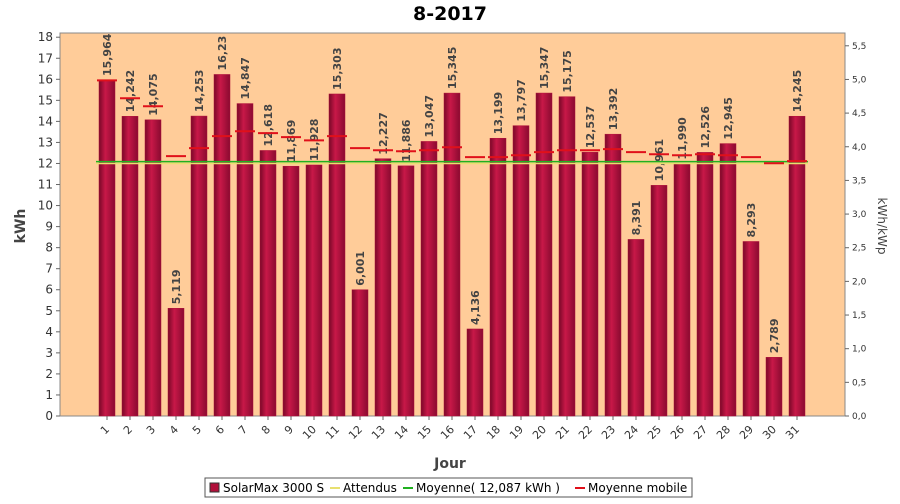  What do you see at coordinates (859, 181) in the screenshot?
I see `y2-tick-label: 3,5` at bounding box center [859, 181].